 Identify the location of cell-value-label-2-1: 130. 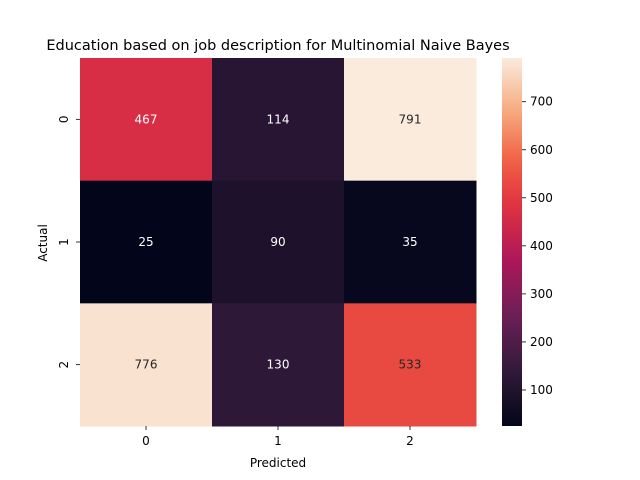
(278, 365).